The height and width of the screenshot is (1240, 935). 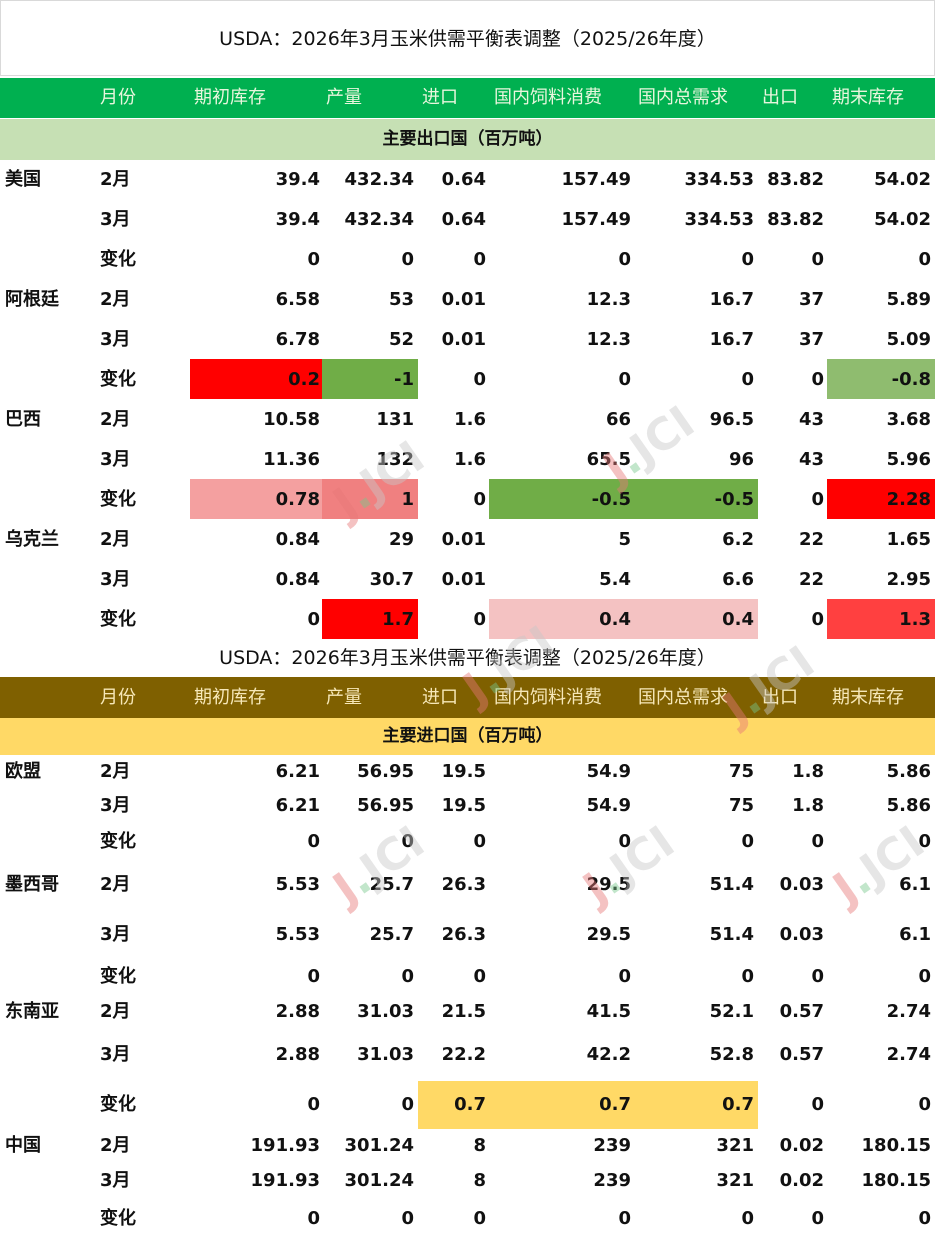 What do you see at coordinates (908, 1011) in the screenshot?
I see `table-cell: 2.74` at bounding box center [908, 1011].